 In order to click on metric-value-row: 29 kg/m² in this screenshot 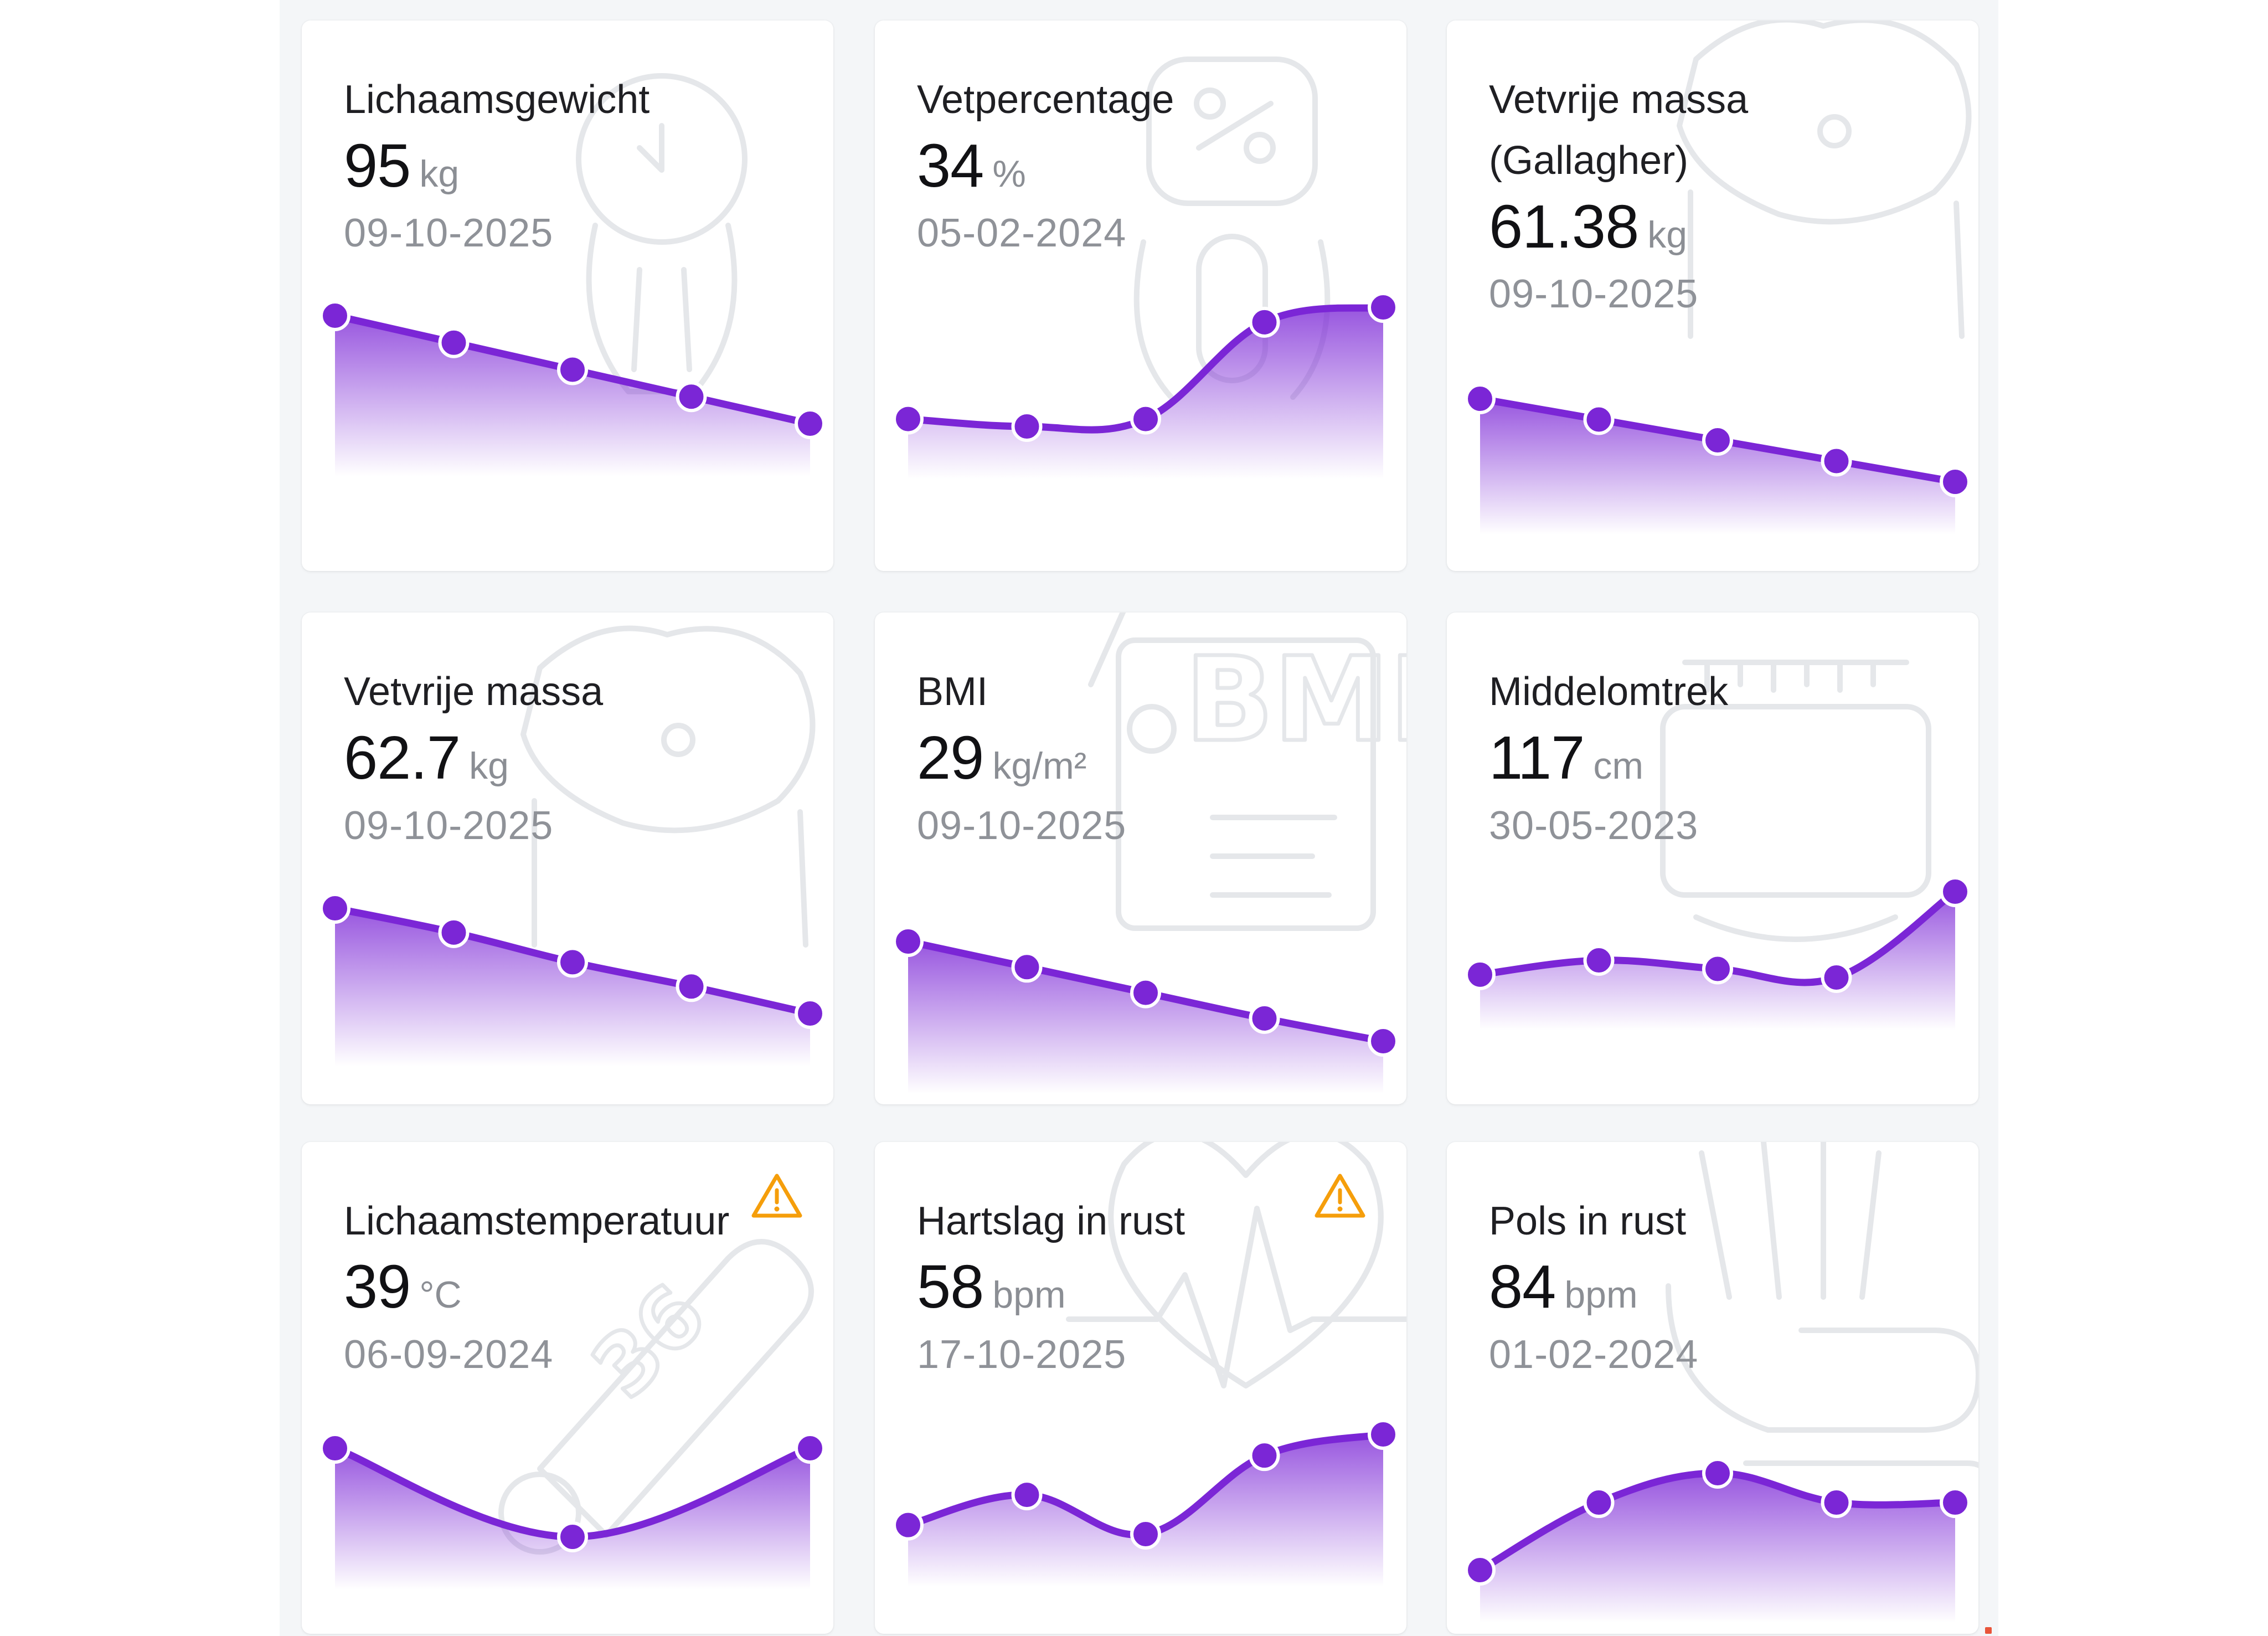, I will do `click(1001, 758)`.